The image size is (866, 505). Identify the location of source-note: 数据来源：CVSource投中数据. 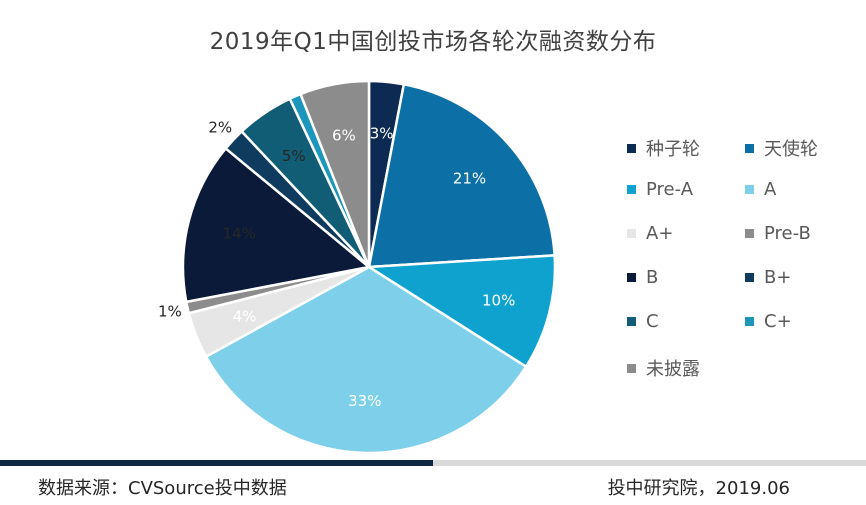
(162, 488).